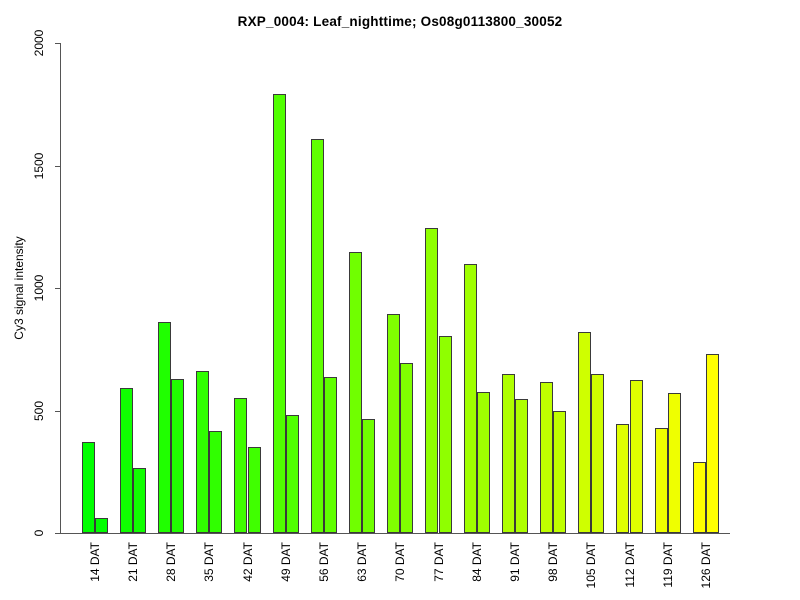 The width and height of the screenshot is (800, 600). What do you see at coordinates (705, 565) in the screenshot?
I see `x-tick-label: 126 DAT` at bounding box center [705, 565].